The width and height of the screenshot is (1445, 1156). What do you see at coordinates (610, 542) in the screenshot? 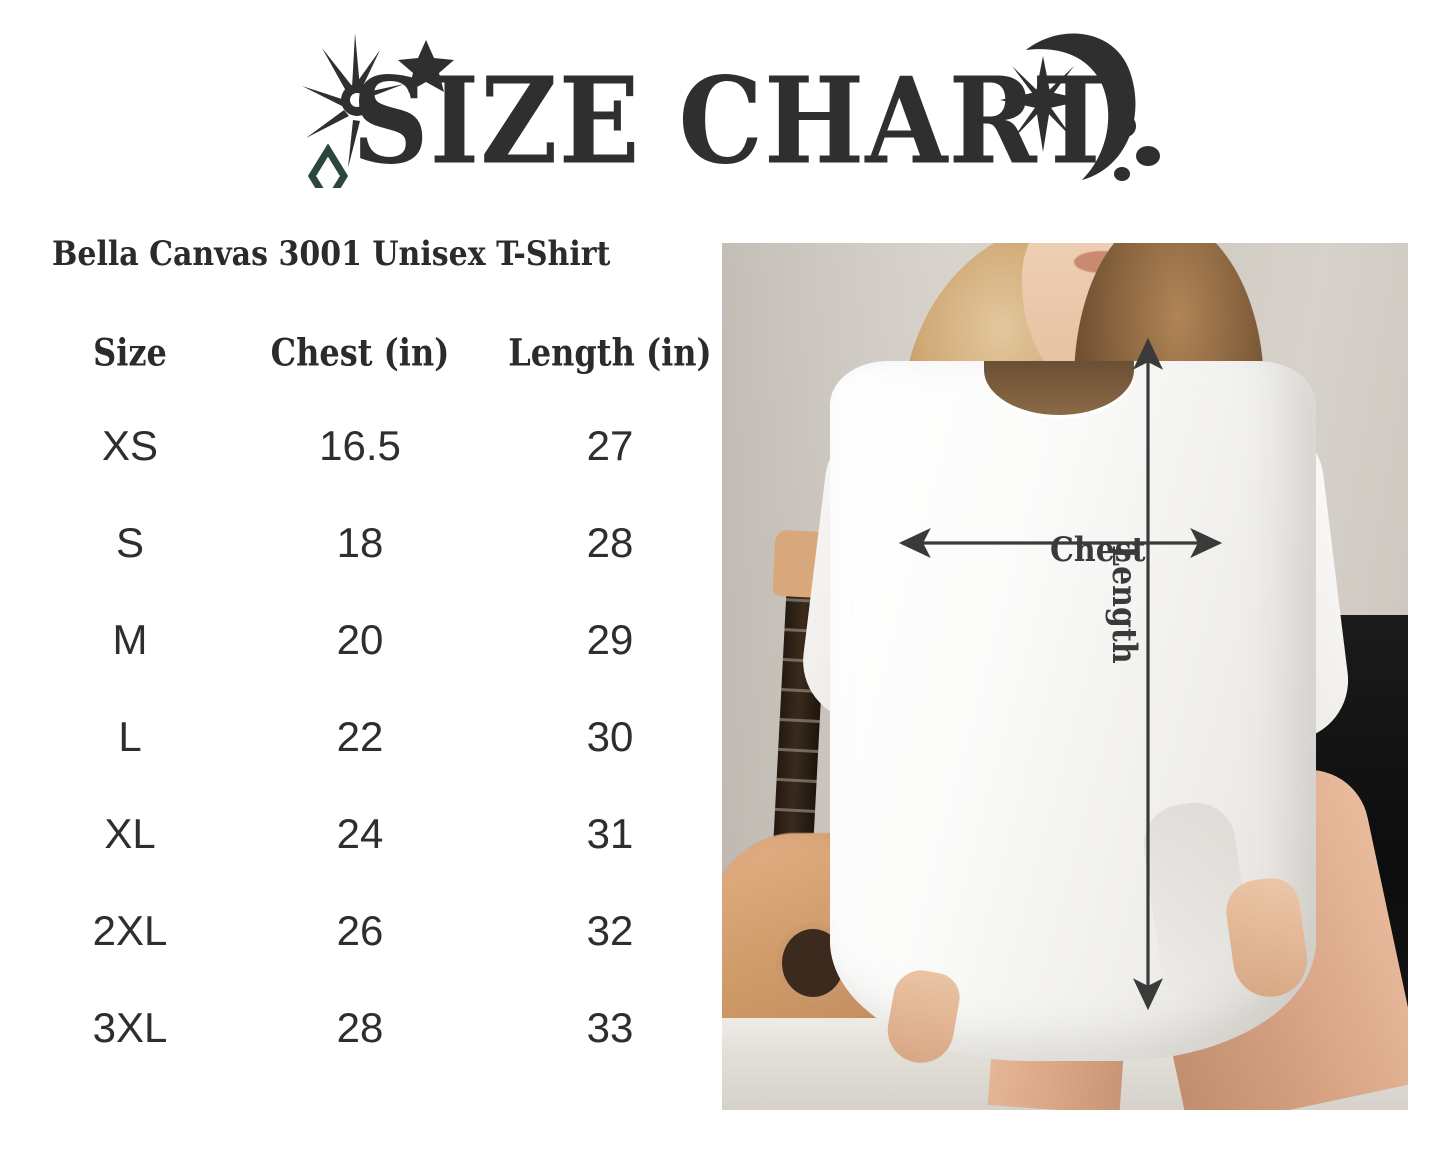
I see `cell-length: 28` at bounding box center [610, 542].